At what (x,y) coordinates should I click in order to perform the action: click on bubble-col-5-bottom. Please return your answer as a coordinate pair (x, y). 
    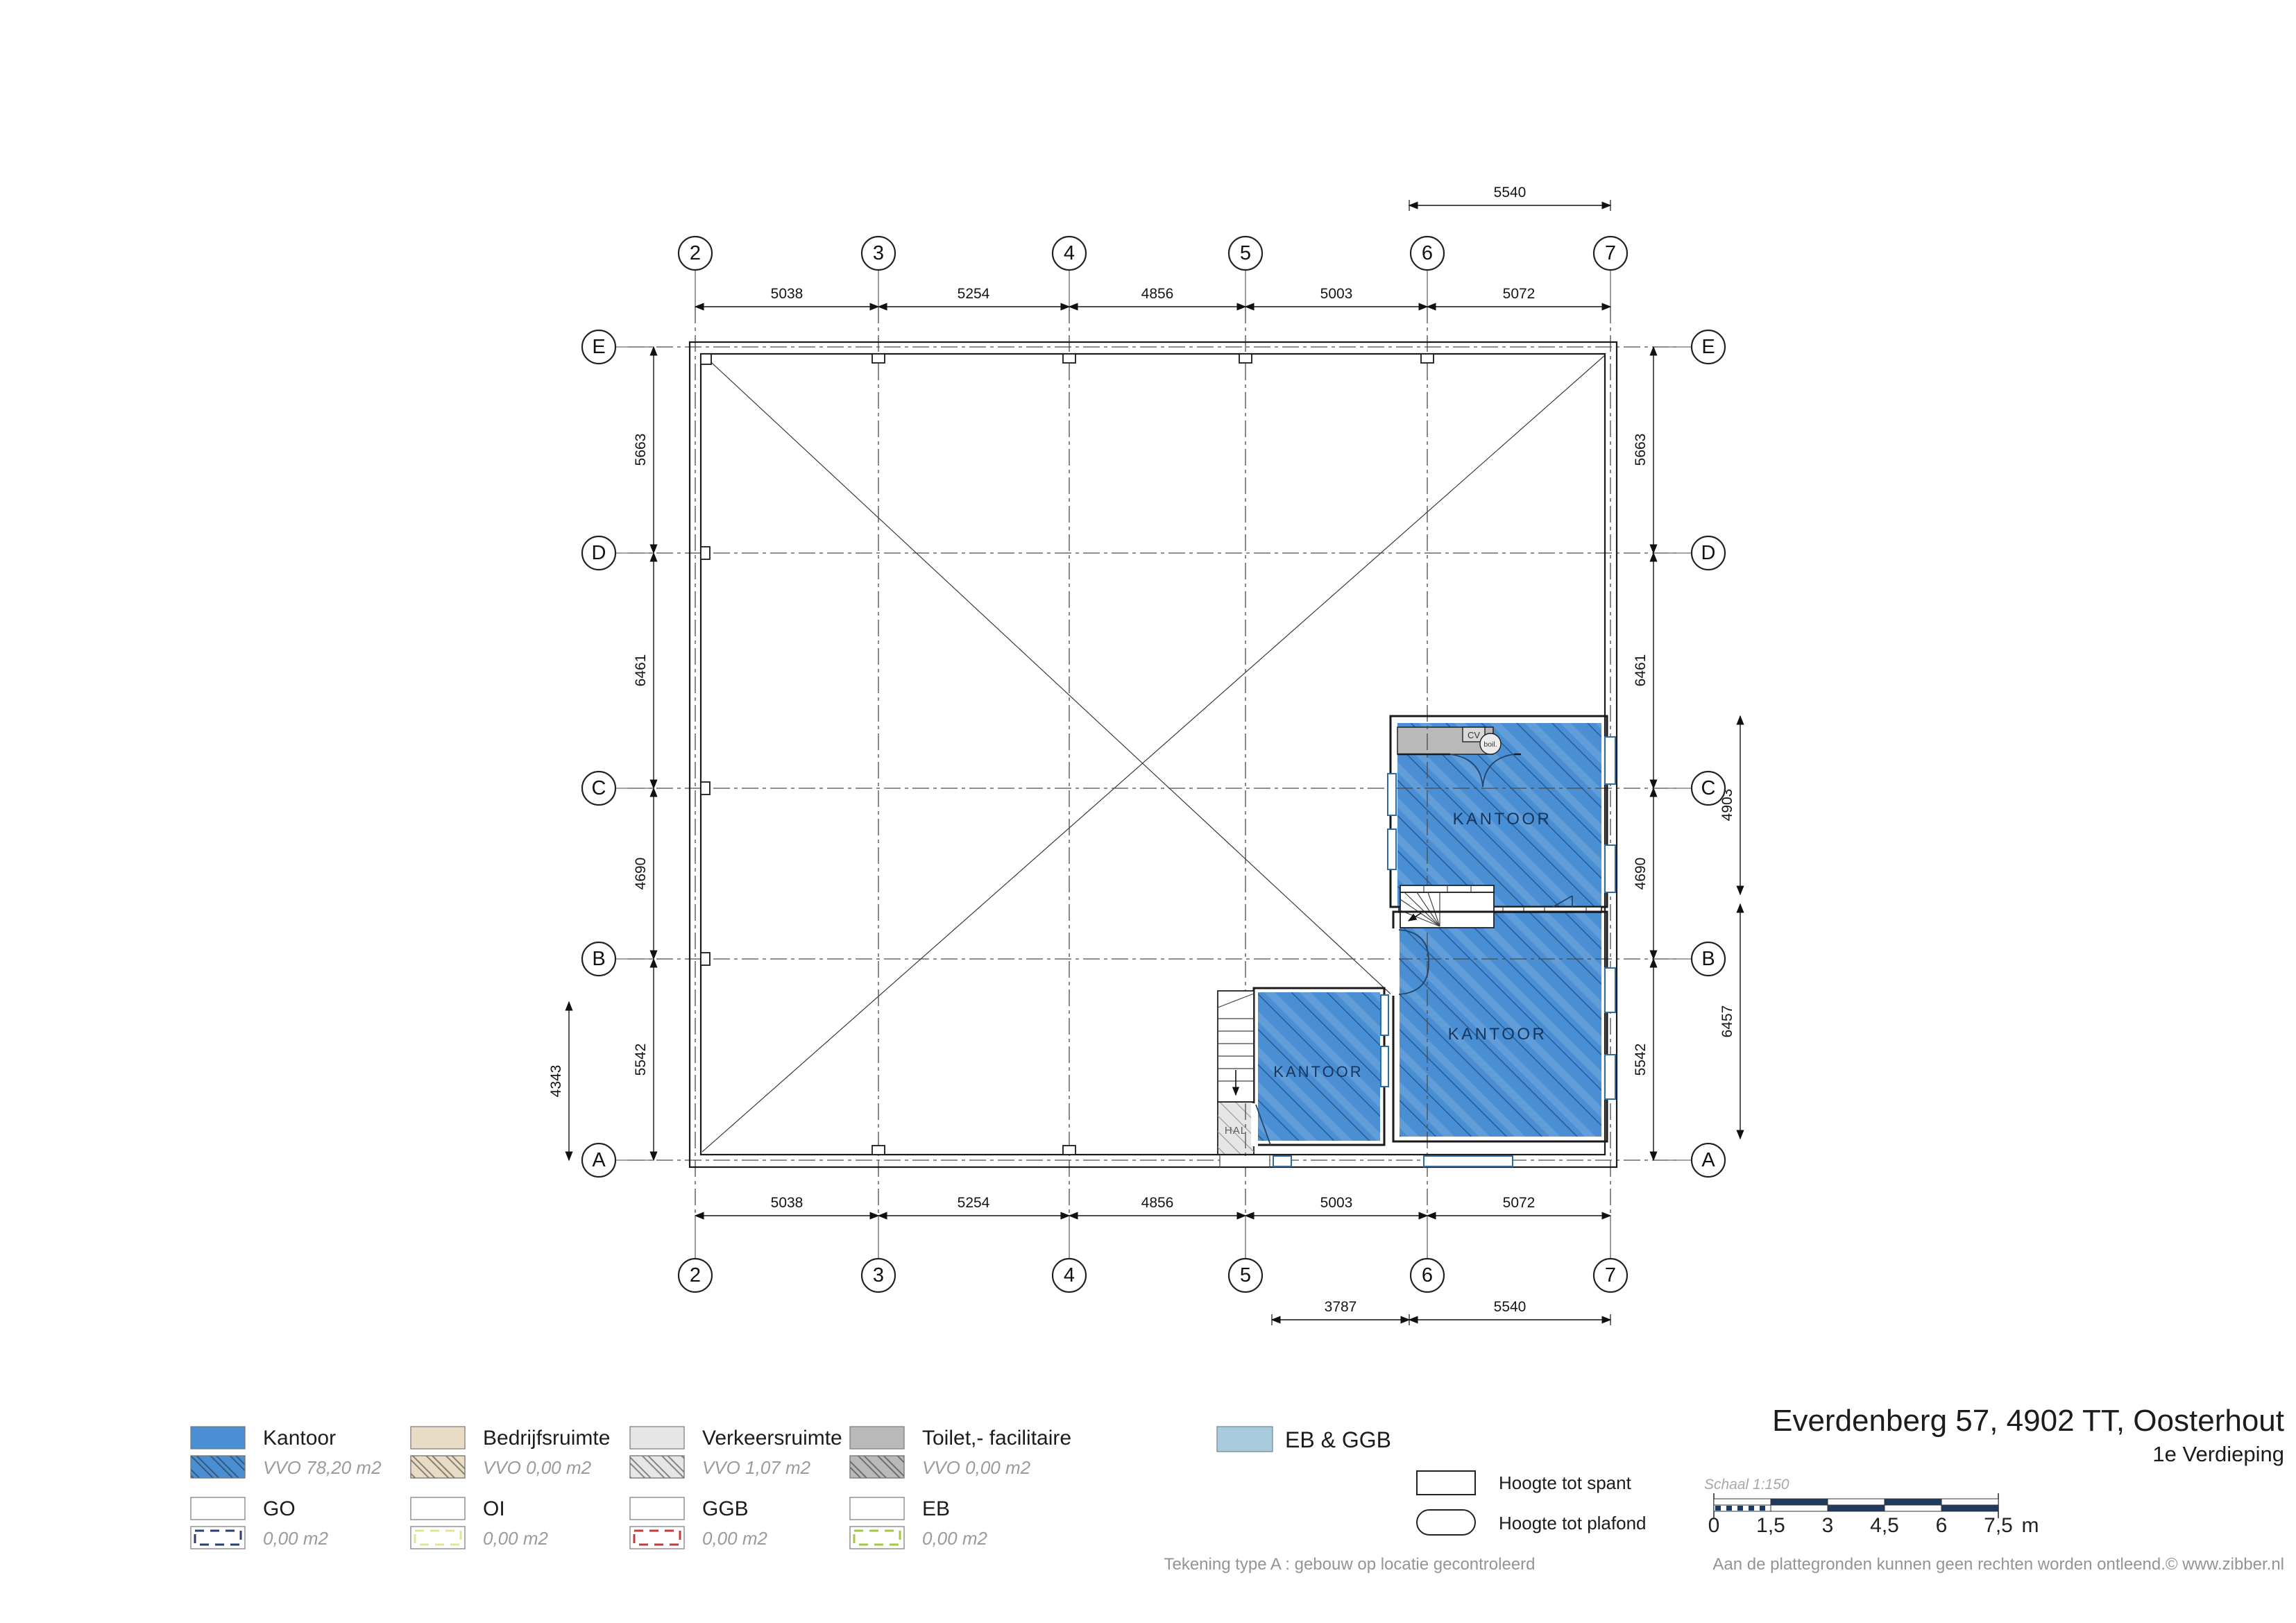
    Looking at the image, I should click on (1245, 1275).